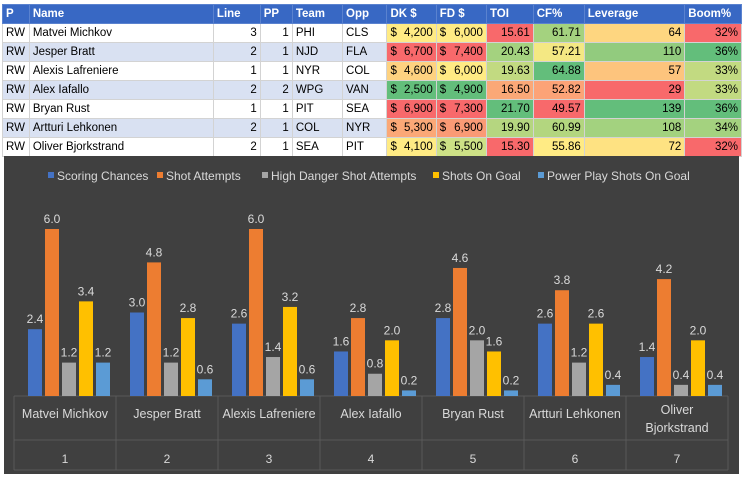 Image resolution: width=742 pixels, height=479 pixels. Describe the element at coordinates (276, 90) in the screenshot. I see `cell-pp: 2` at that location.